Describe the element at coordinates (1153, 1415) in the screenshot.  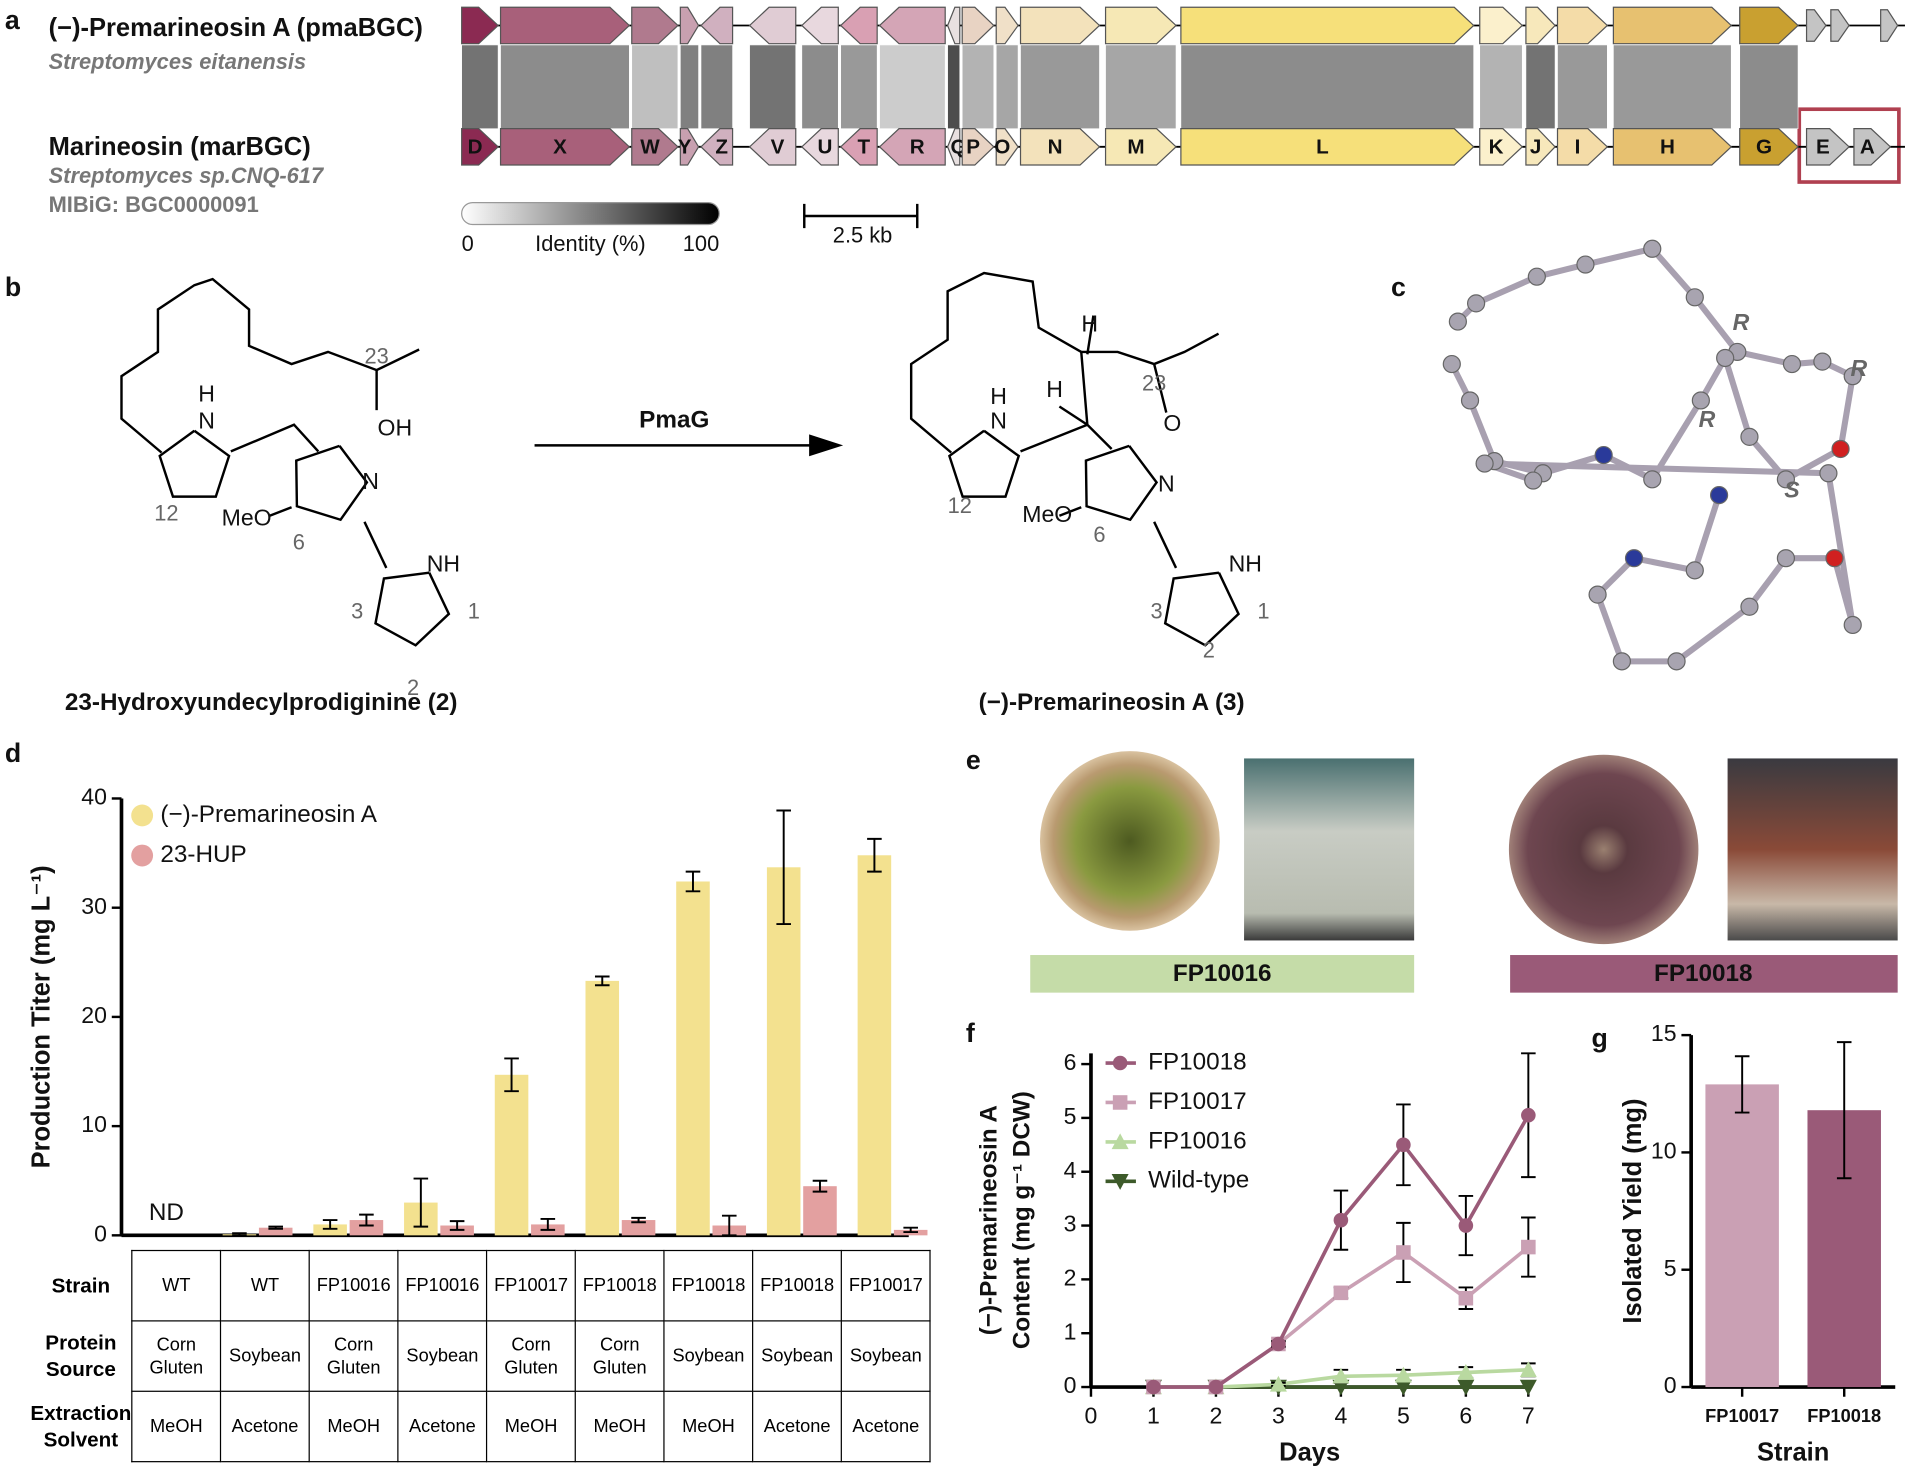
I see `x-tick-label: 1` at that location.